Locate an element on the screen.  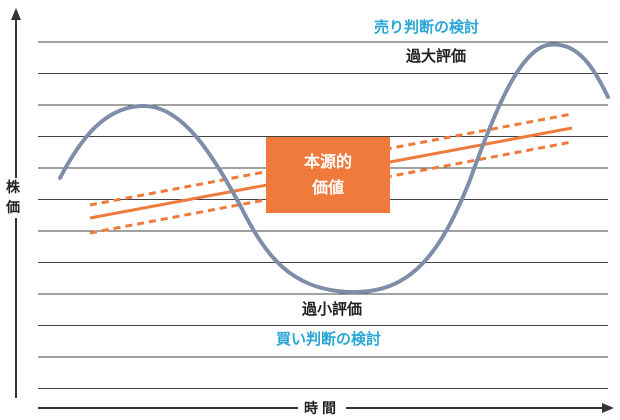
y-axis-arrow is located at coordinates (16, 14).